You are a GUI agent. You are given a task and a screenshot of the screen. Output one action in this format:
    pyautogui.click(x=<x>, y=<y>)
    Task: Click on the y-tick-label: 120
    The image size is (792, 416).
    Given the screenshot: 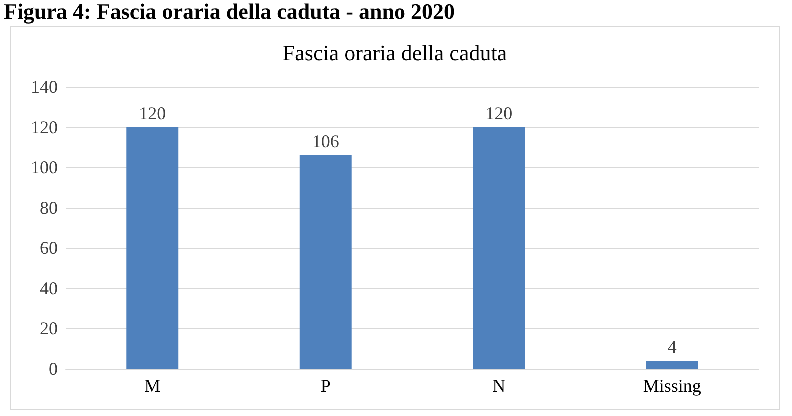 What is the action you would take?
    pyautogui.click(x=44, y=127)
    